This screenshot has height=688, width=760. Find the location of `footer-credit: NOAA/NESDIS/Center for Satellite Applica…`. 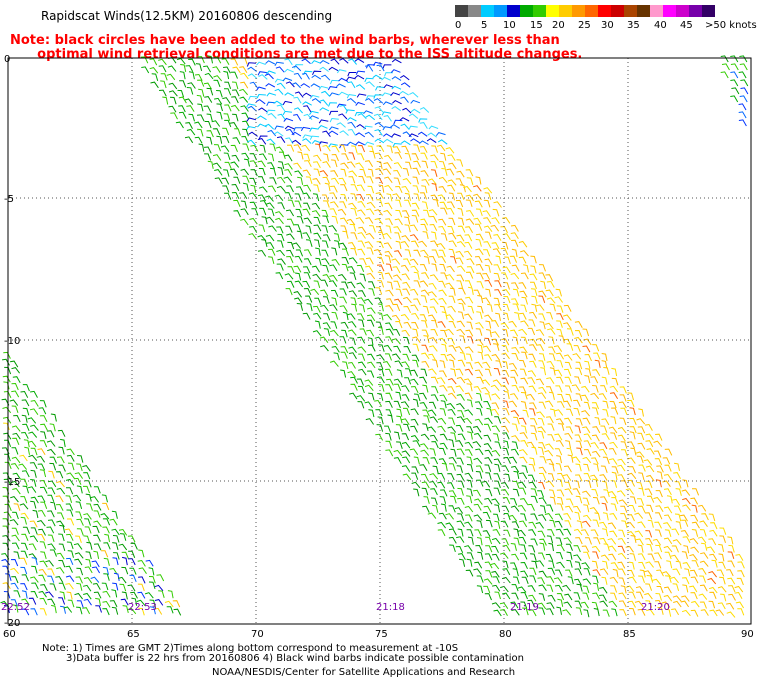

footer-credit: NOAA/NESDIS/Center for Satellite Applica… is located at coordinates (364, 672).